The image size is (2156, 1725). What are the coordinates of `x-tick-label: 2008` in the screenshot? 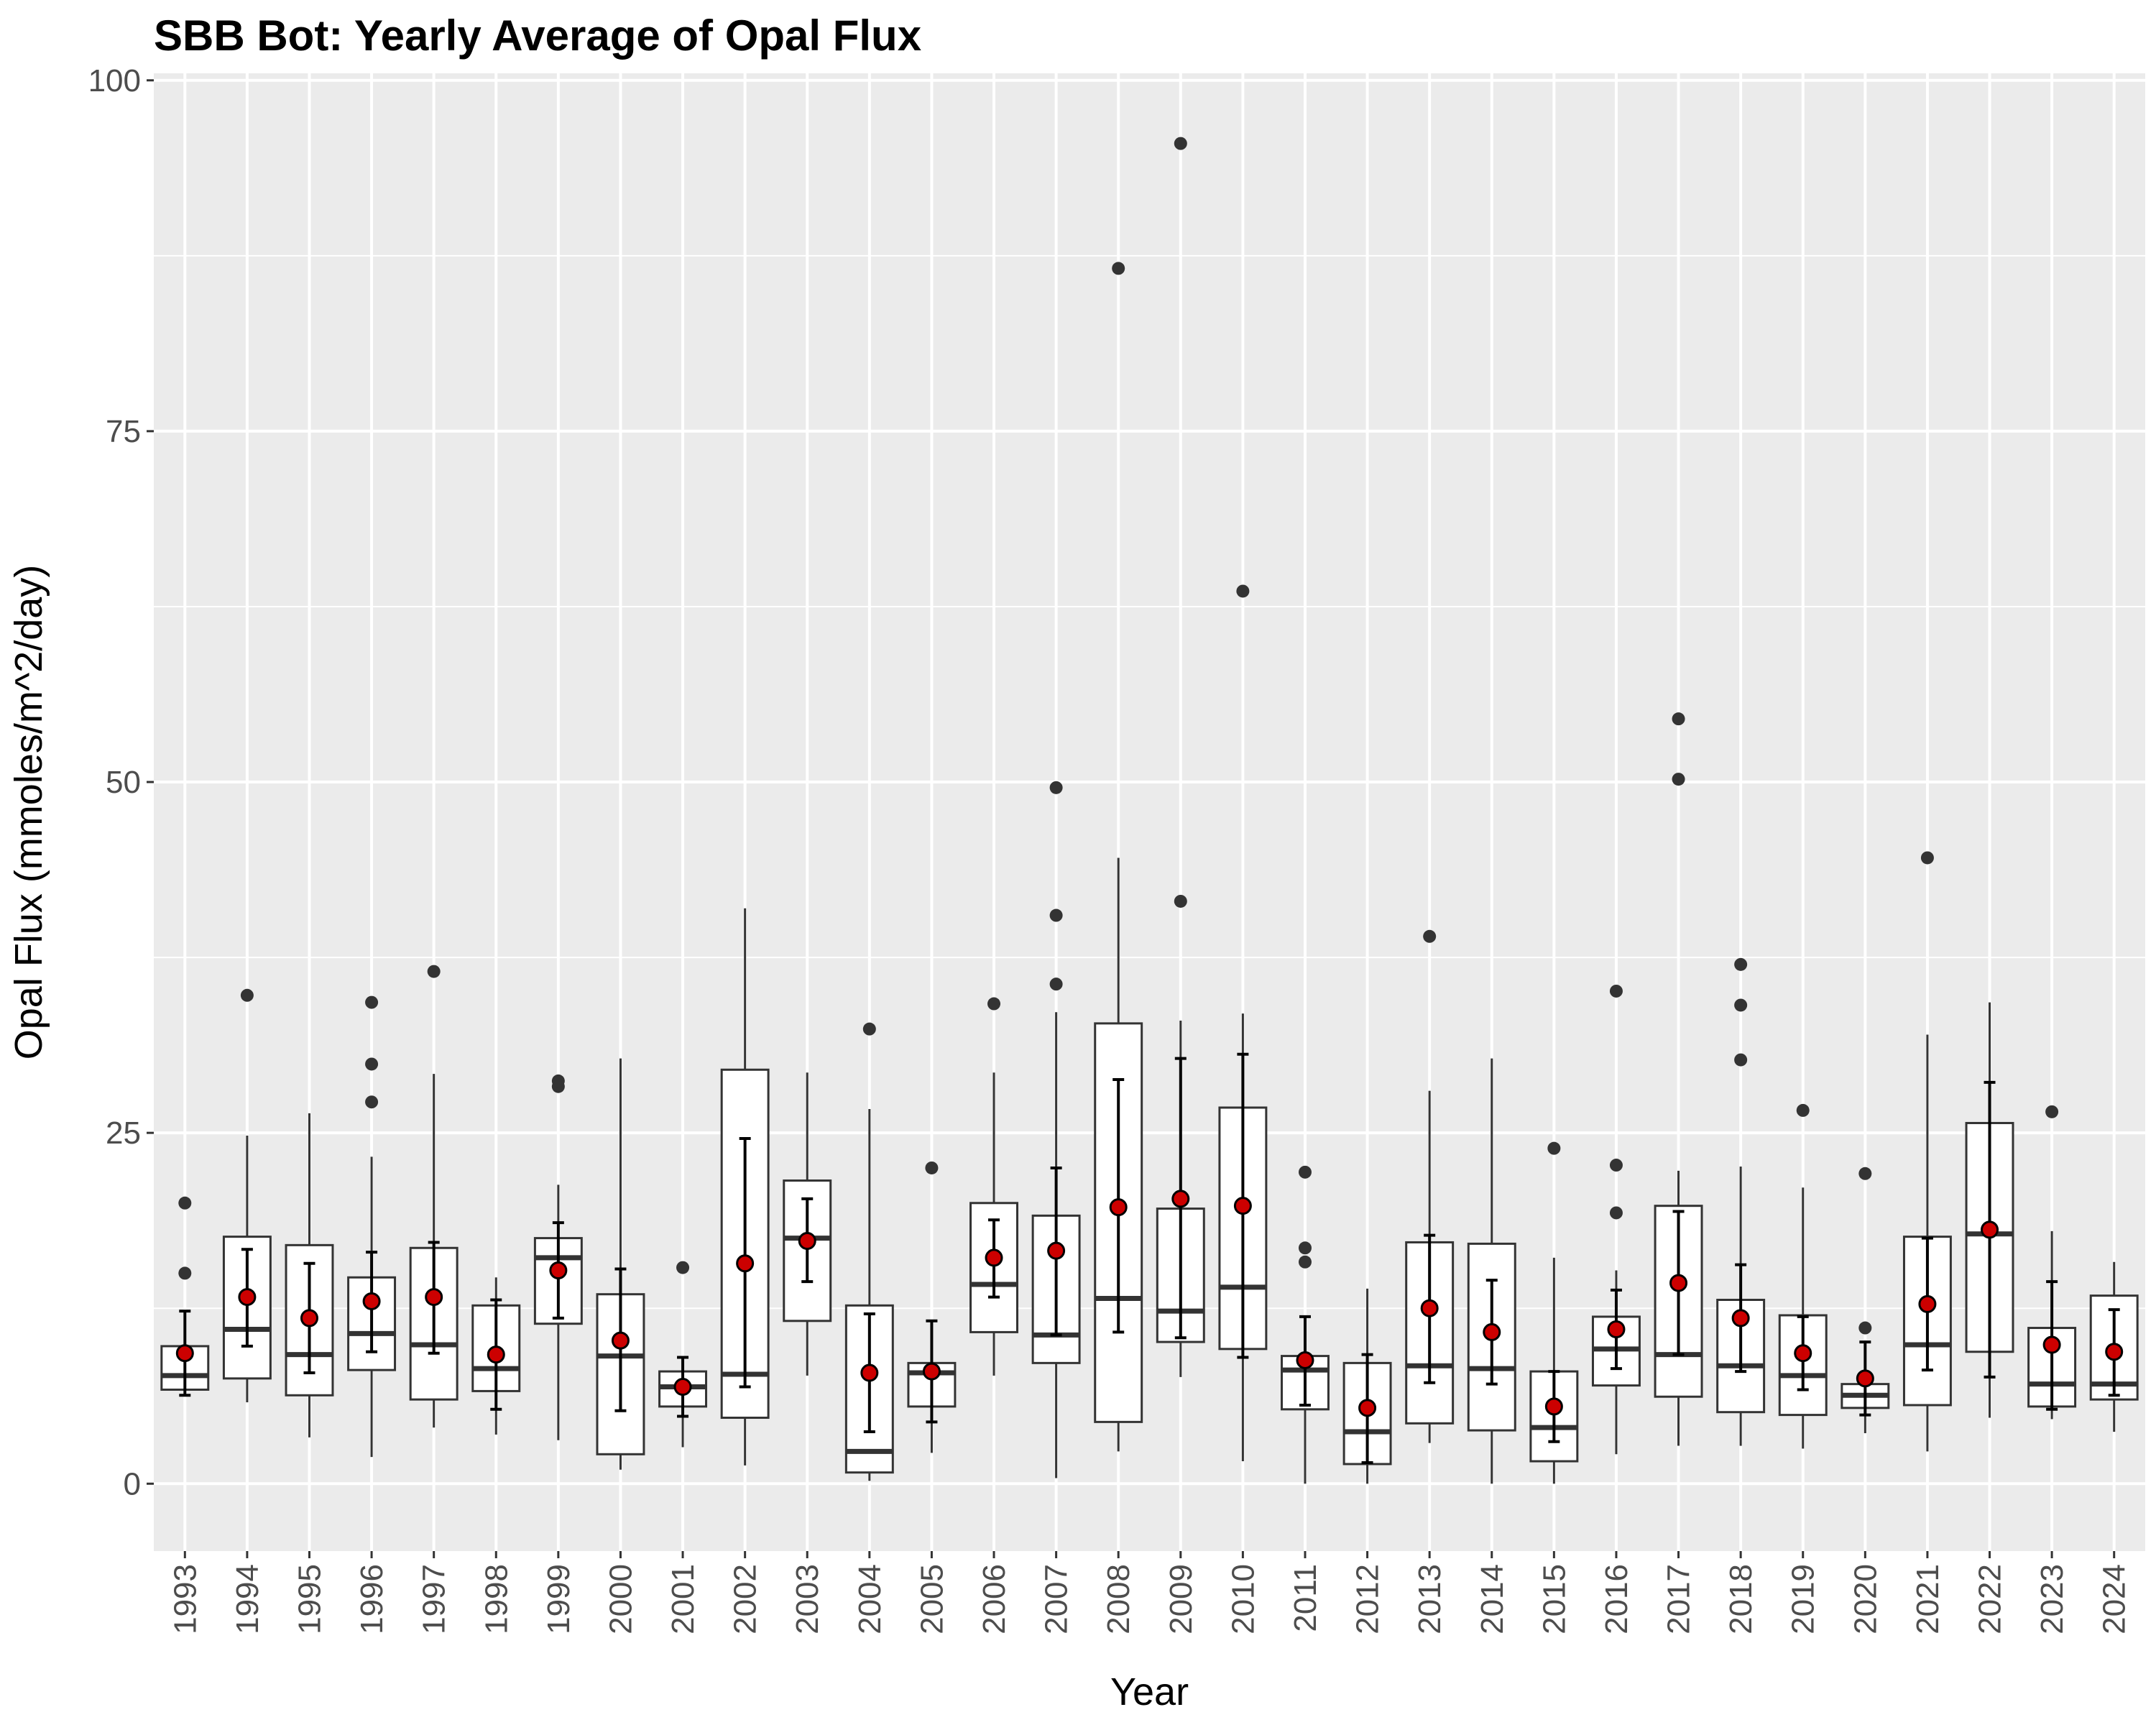 It's located at (1118, 1599).